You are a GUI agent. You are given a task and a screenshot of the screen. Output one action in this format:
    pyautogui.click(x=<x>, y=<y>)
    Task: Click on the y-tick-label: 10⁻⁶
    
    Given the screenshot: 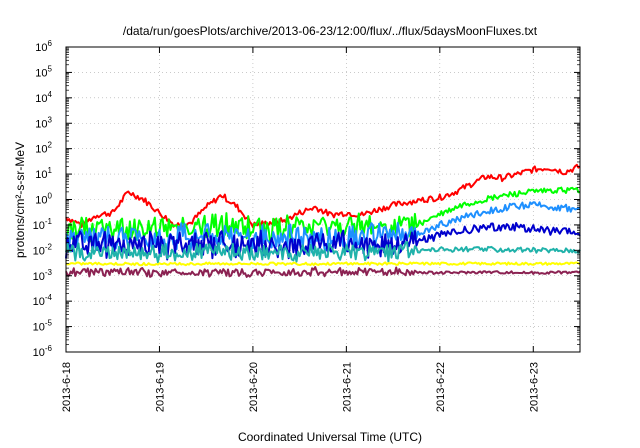 What is the action you would take?
    pyautogui.click(x=43, y=351)
    